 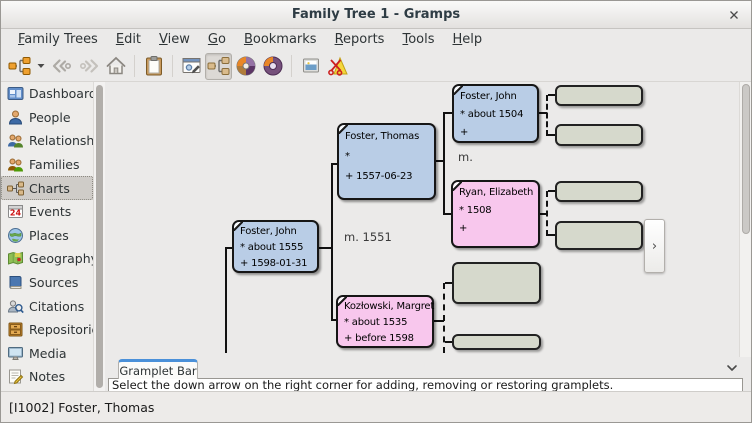 What do you see at coordinates (47, 236) in the screenshot?
I see `sidebar-item-places: Places` at bounding box center [47, 236].